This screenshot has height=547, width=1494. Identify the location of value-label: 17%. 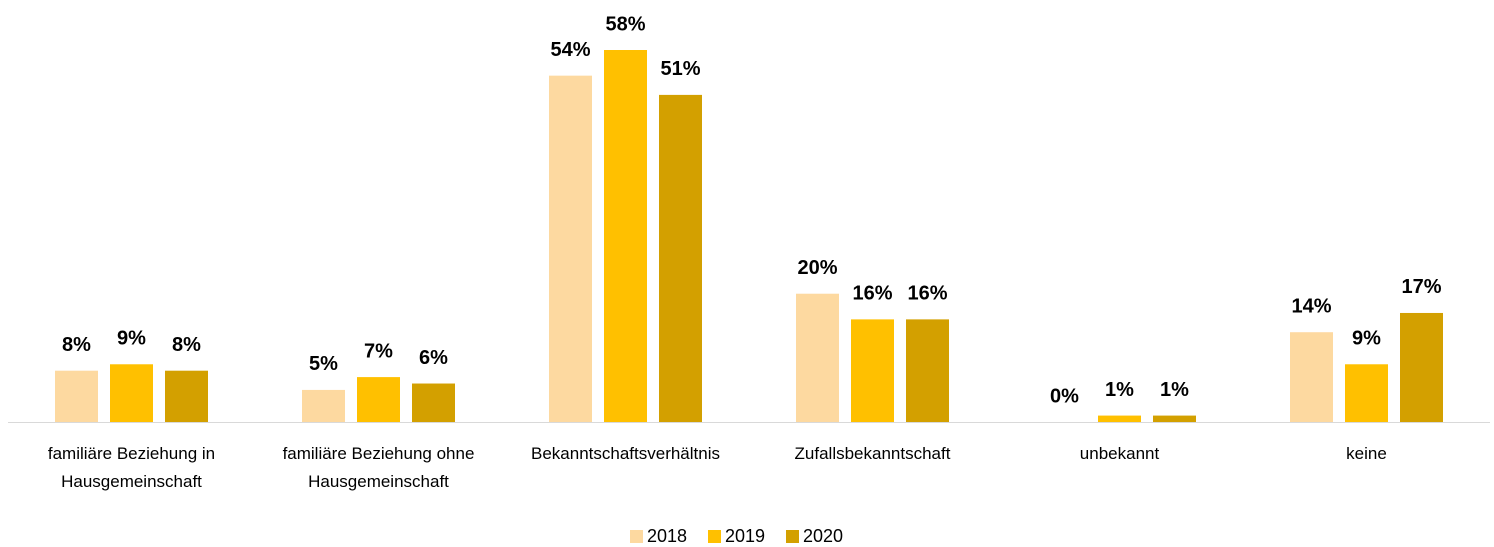
(1421, 287).